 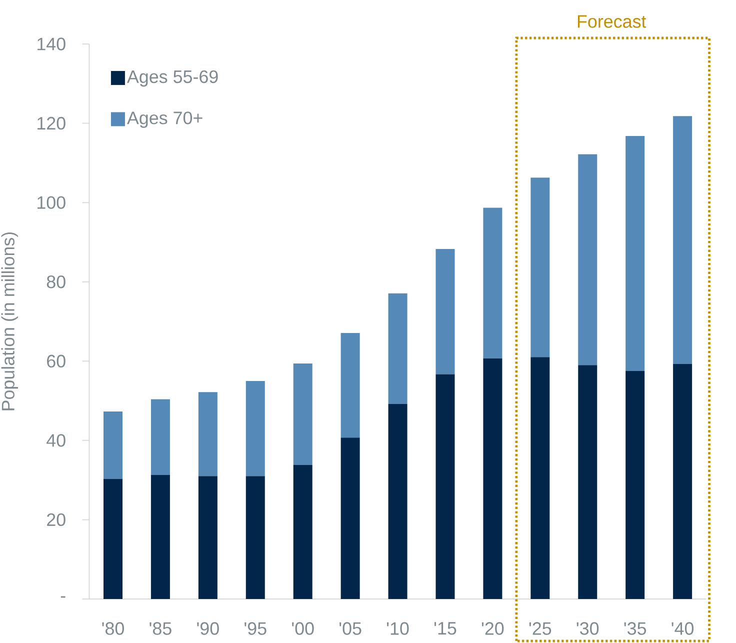 I want to click on x-tick-label: '20, so click(x=493, y=628).